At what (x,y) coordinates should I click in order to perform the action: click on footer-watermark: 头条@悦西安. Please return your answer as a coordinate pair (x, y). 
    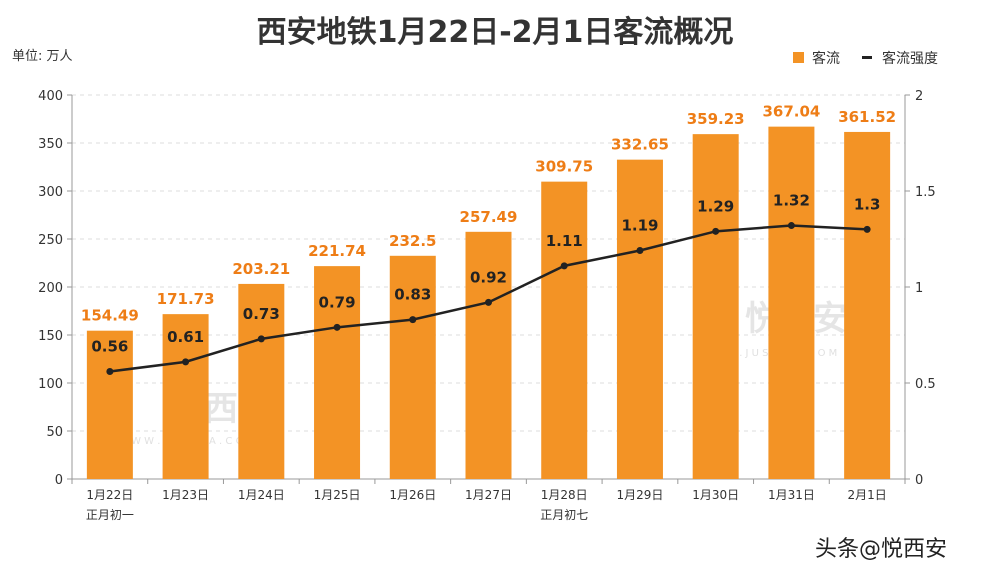
    Looking at the image, I should click on (881, 549).